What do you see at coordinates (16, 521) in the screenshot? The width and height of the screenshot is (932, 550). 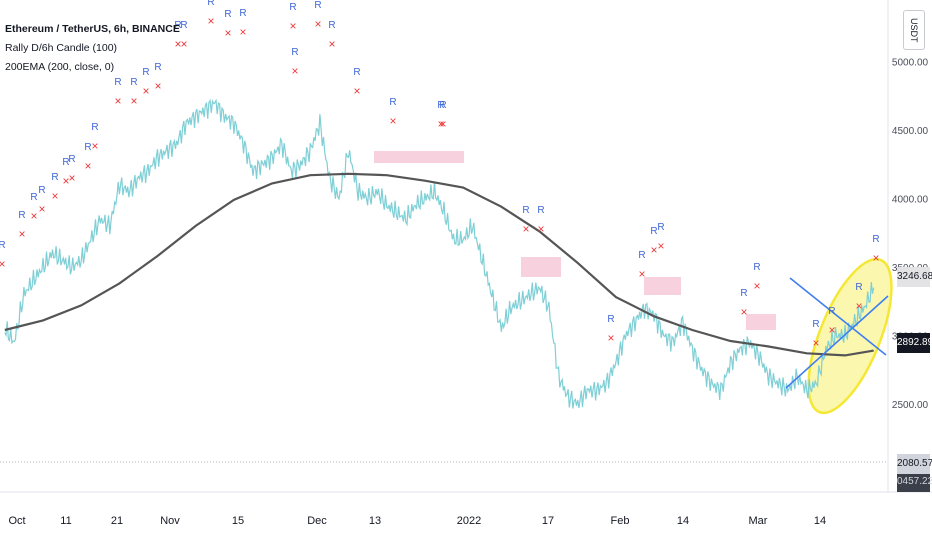 I see `x-tick-label: Oct` at bounding box center [16, 521].